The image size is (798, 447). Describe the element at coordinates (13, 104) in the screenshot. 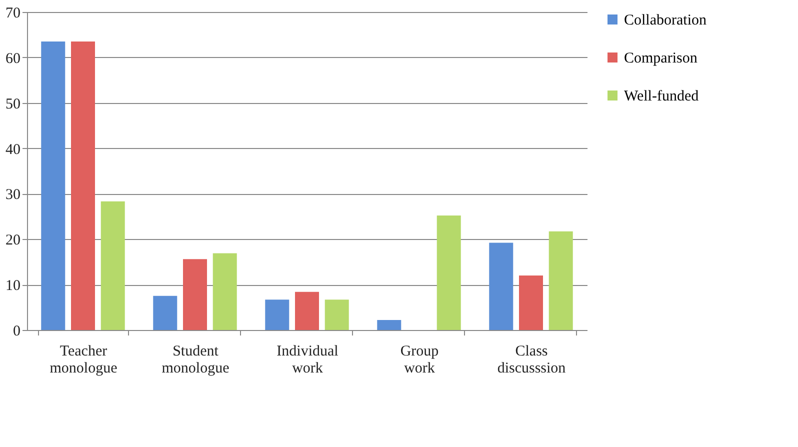

I see `y-tick-label: 50` at that location.